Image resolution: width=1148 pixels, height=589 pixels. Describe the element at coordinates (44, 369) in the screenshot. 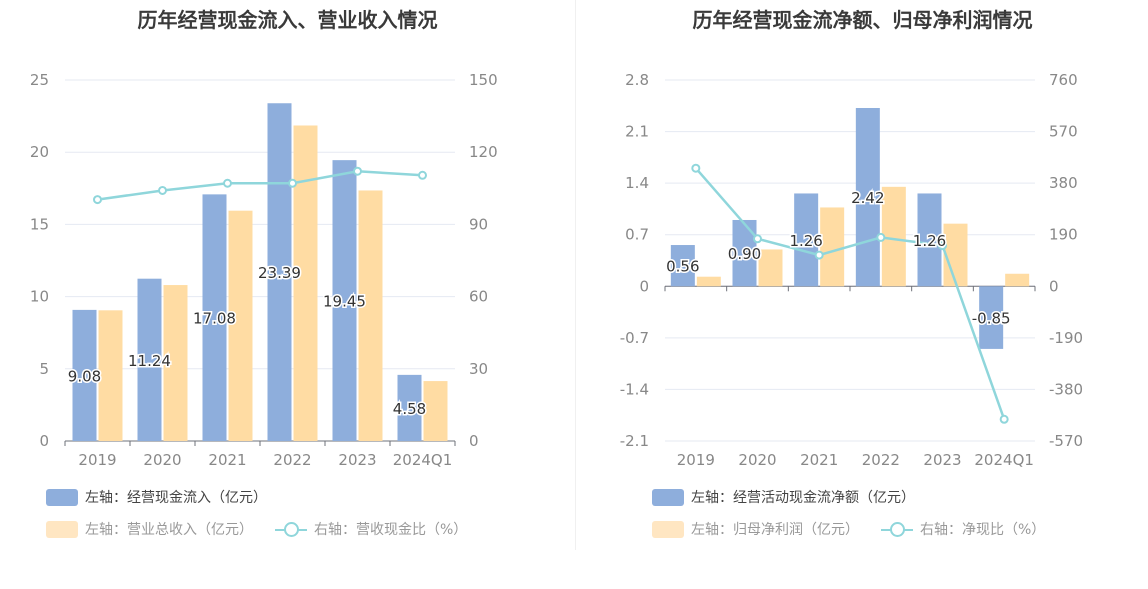

I see `left-axis-tick-label: 5` at that location.